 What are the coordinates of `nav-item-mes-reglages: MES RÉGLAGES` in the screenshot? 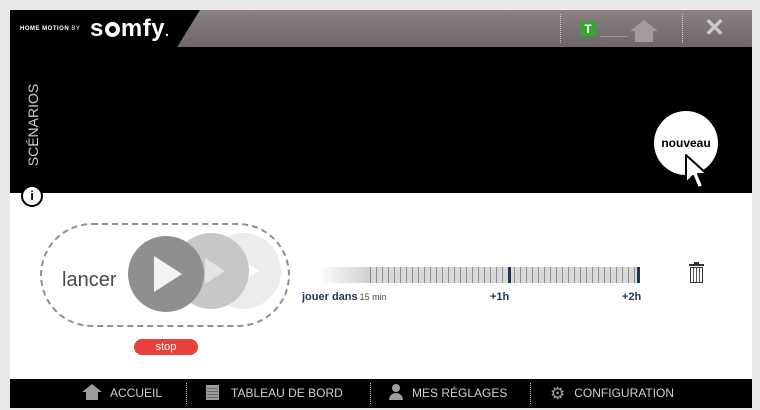 It's located at (447, 393).